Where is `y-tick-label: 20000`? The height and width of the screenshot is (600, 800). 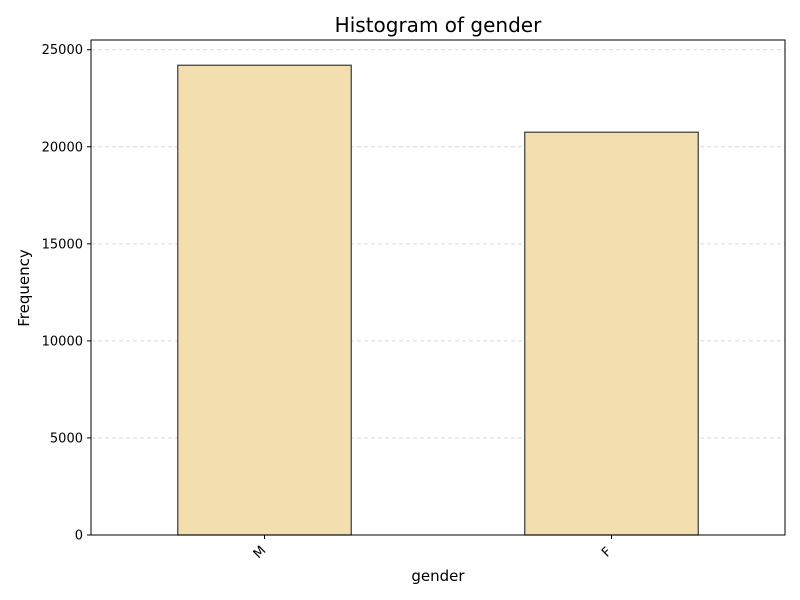
y-tick-label: 20000 is located at coordinates (62, 147).